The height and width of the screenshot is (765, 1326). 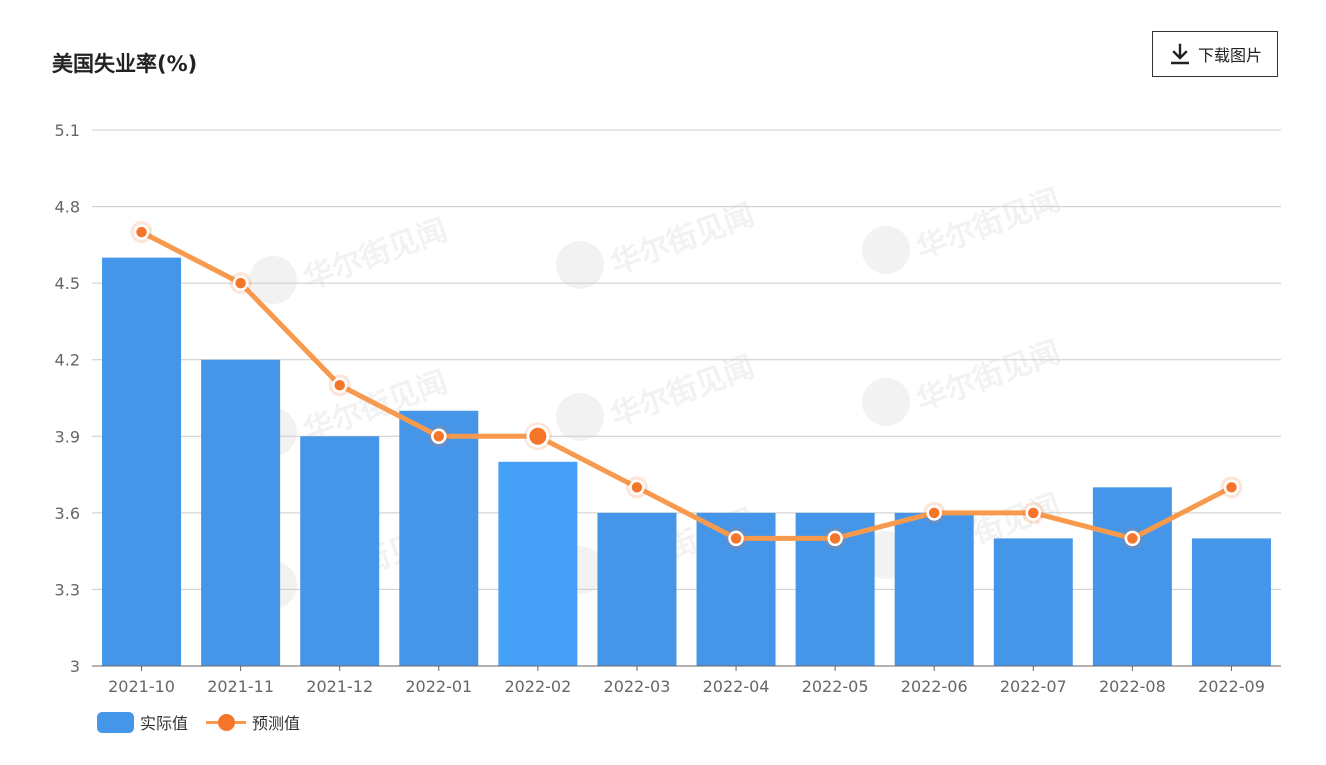 What do you see at coordinates (67, 207) in the screenshot?
I see `y-tick-label: 4.8` at bounding box center [67, 207].